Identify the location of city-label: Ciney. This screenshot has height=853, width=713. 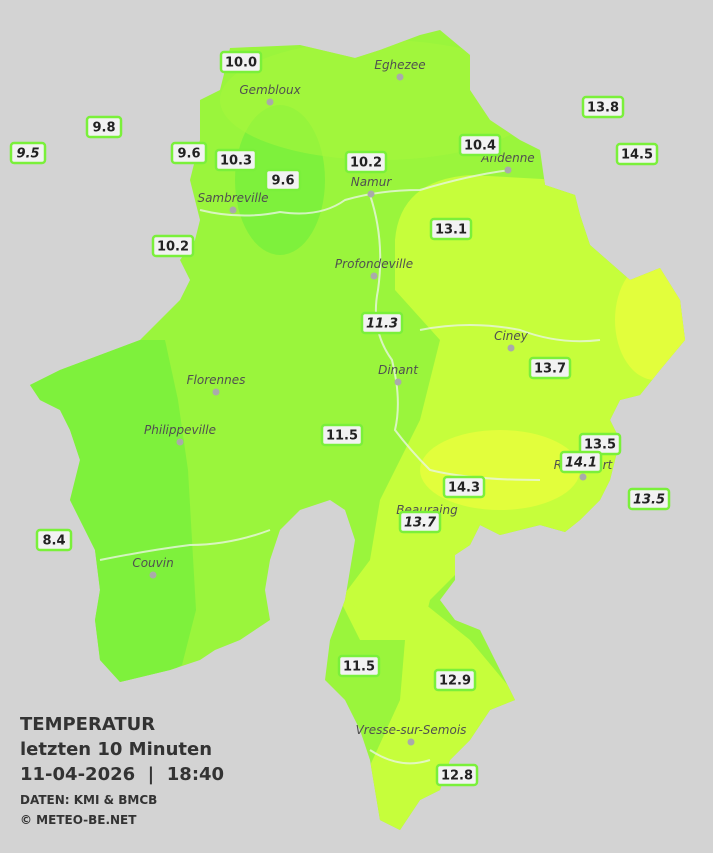
(511, 336).